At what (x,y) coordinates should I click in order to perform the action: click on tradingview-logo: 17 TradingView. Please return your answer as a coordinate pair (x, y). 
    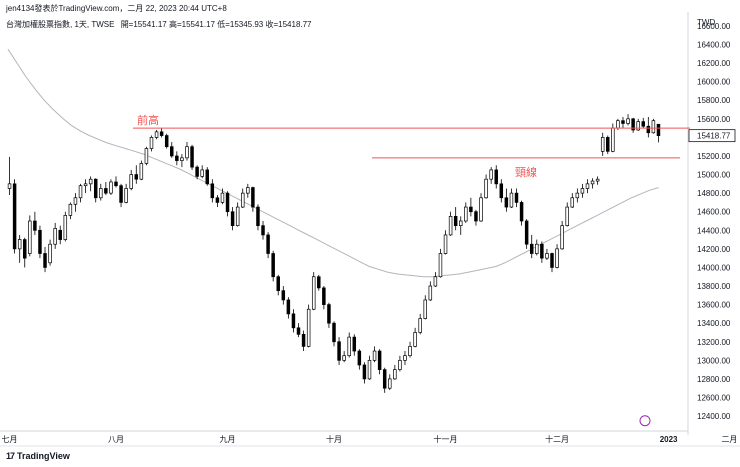
    Looking at the image, I should click on (38, 456).